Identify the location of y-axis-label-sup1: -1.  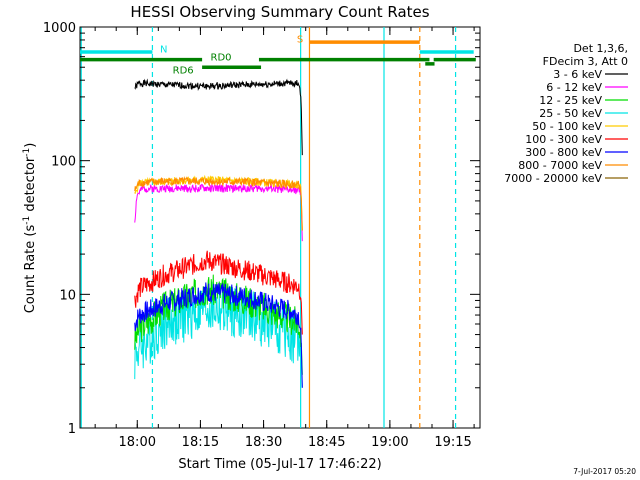
(27, 220).